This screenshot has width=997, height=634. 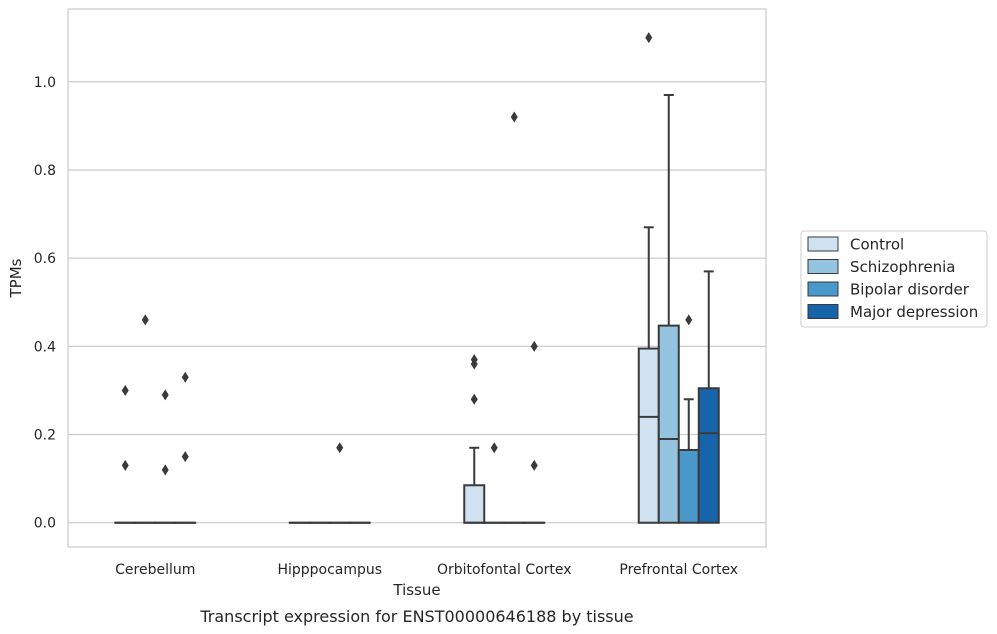 What do you see at coordinates (45, 436) in the screenshot?
I see `y-tick-label: 0.2` at bounding box center [45, 436].